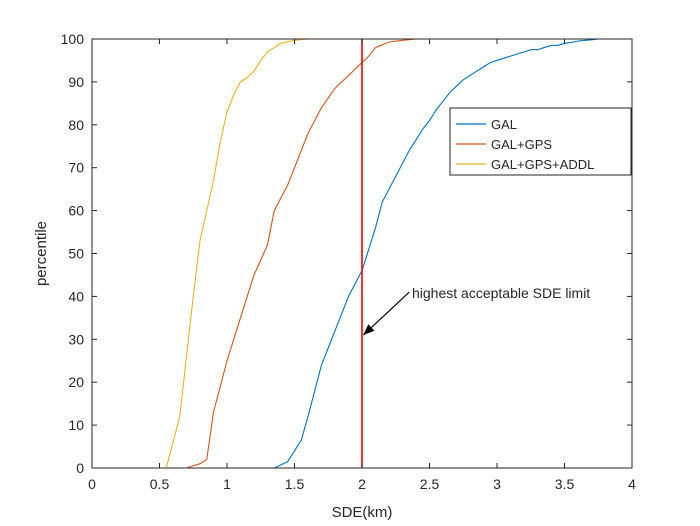 The height and width of the screenshot is (526, 700). Describe the element at coordinates (76, 211) in the screenshot. I see `y-tick-label: 60` at that location.